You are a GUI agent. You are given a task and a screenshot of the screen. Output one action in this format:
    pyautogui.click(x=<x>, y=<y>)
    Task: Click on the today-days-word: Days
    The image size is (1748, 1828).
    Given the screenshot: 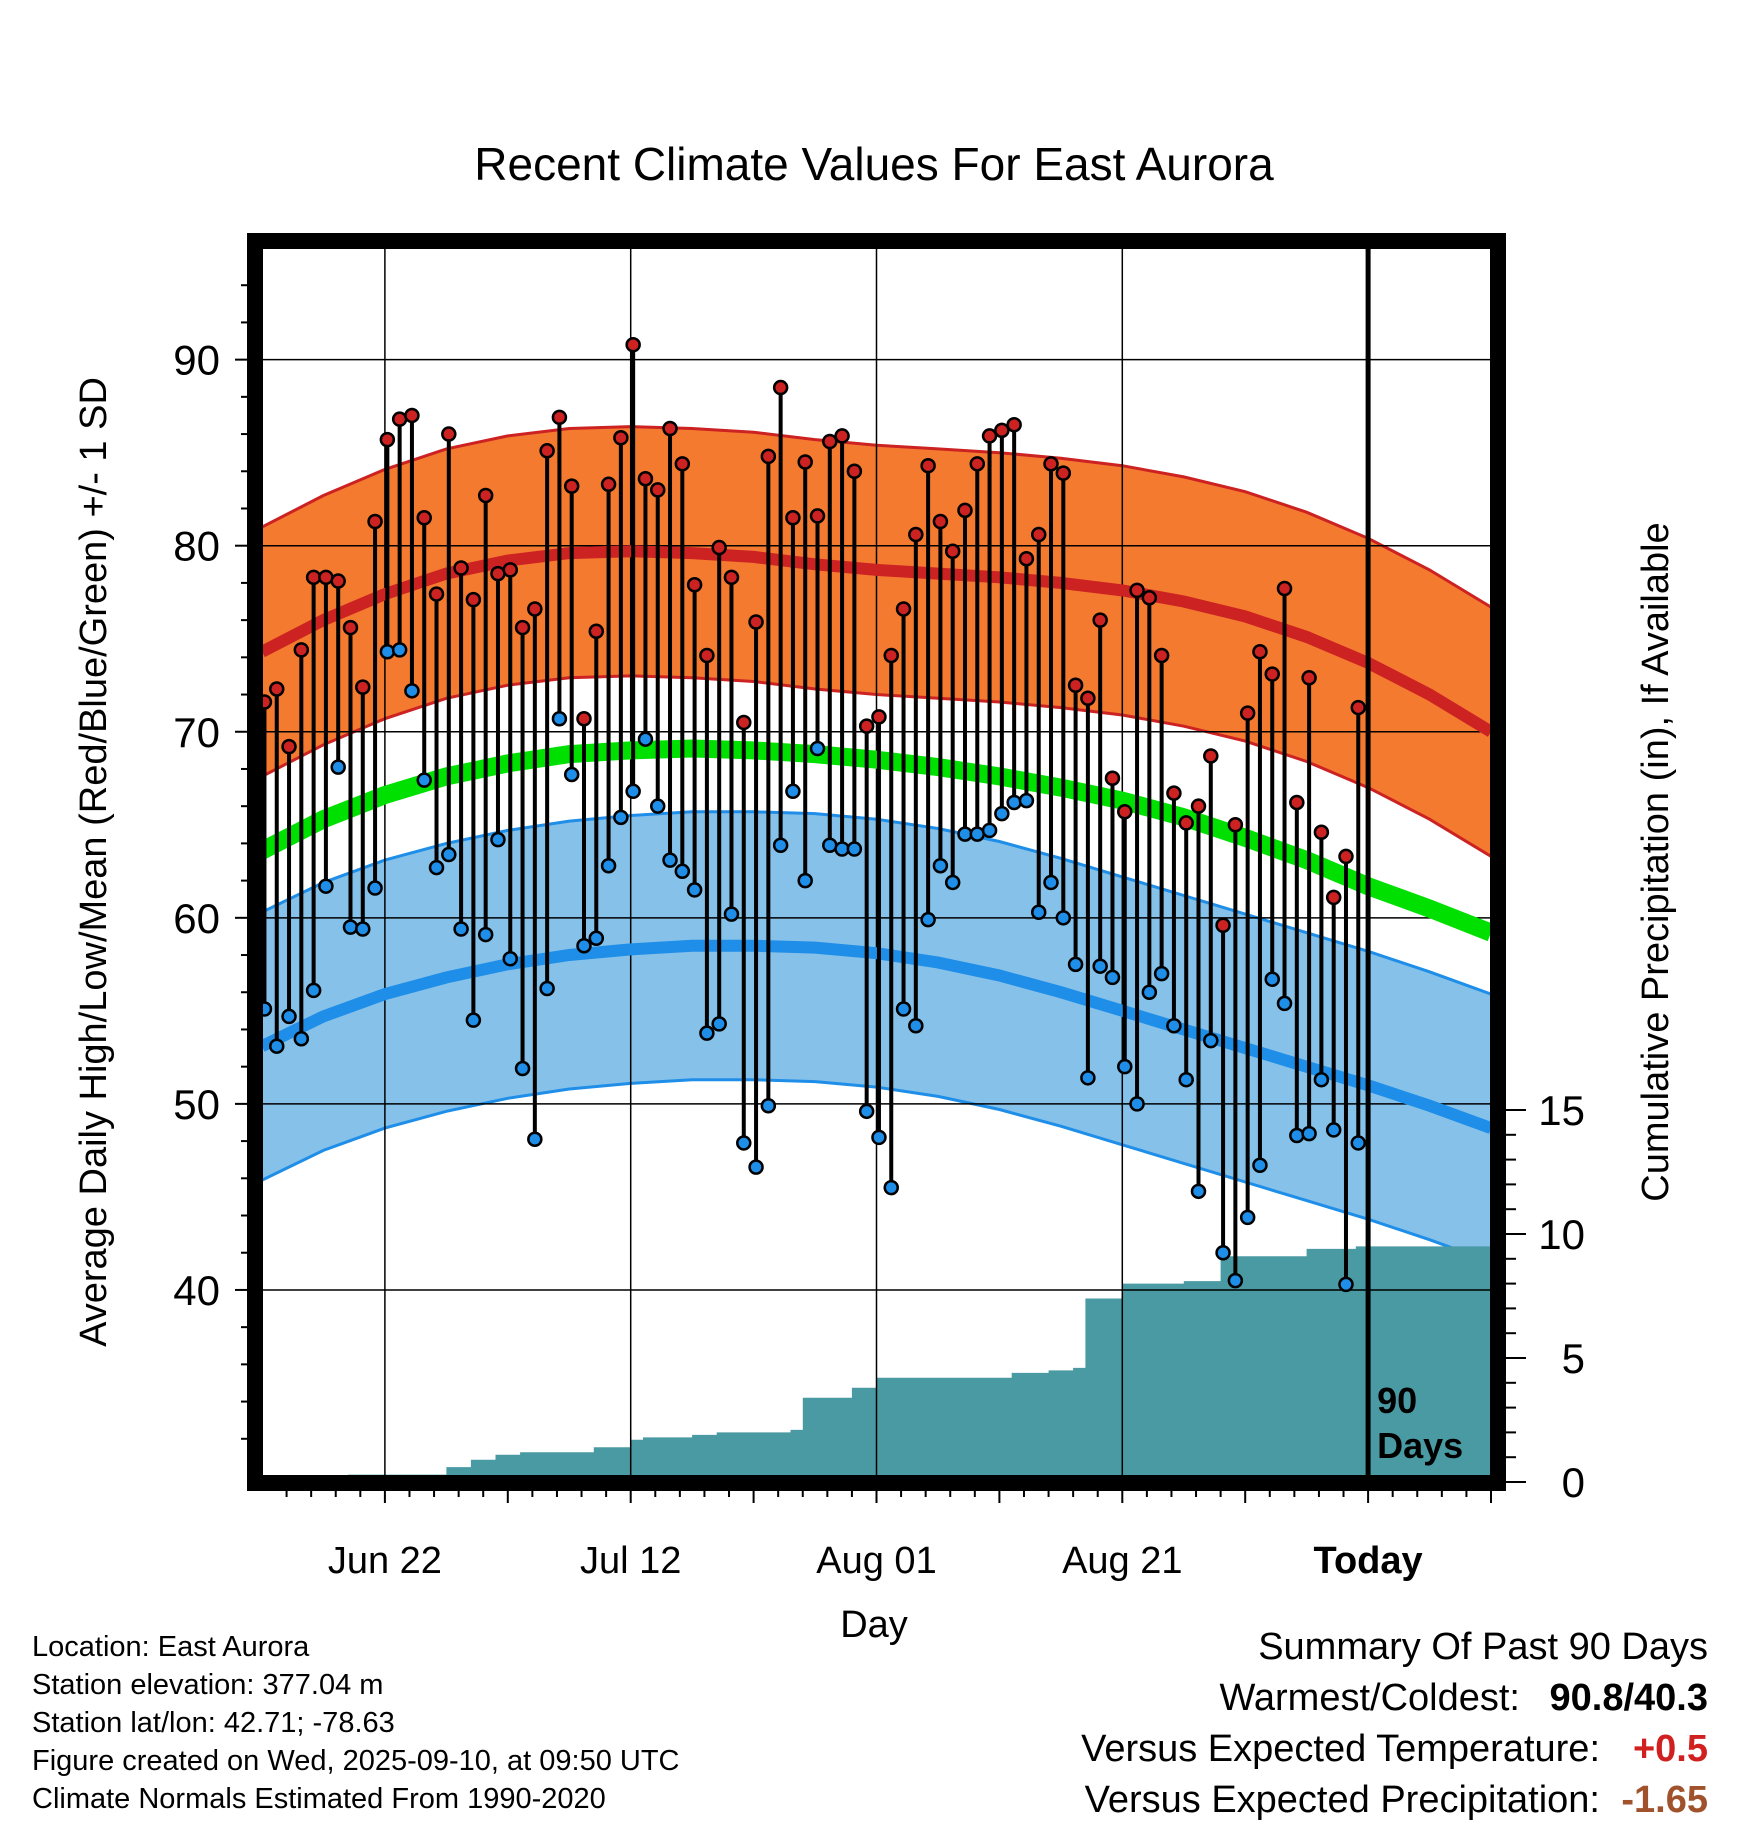 What is the action you would take?
    pyautogui.click(x=1420, y=1445)
    